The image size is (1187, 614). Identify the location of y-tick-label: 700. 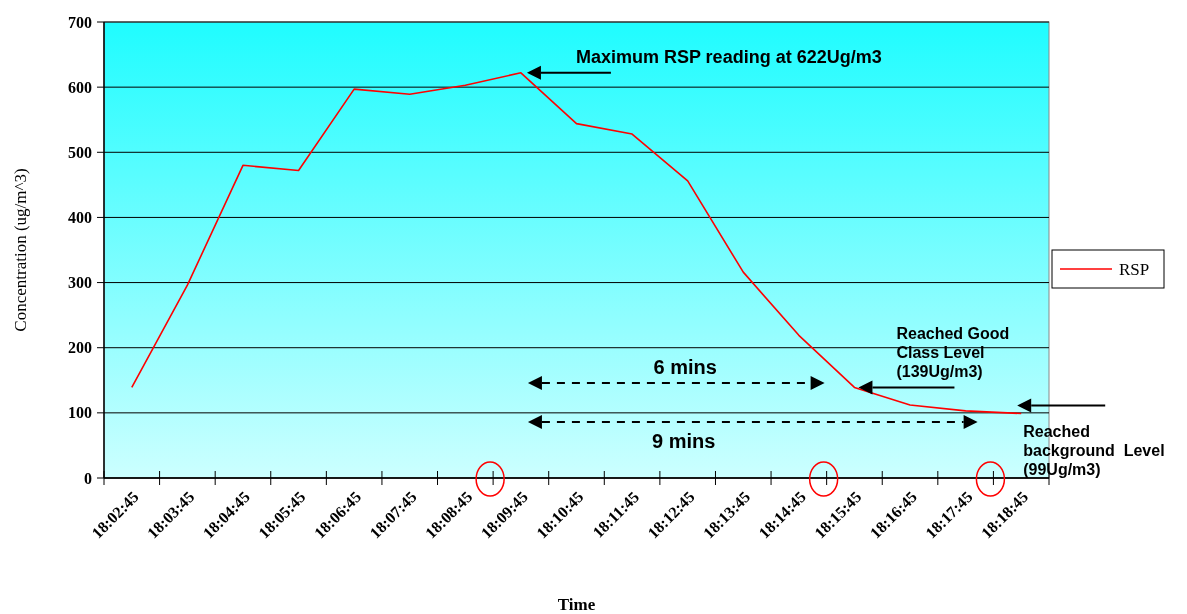
(80, 22).